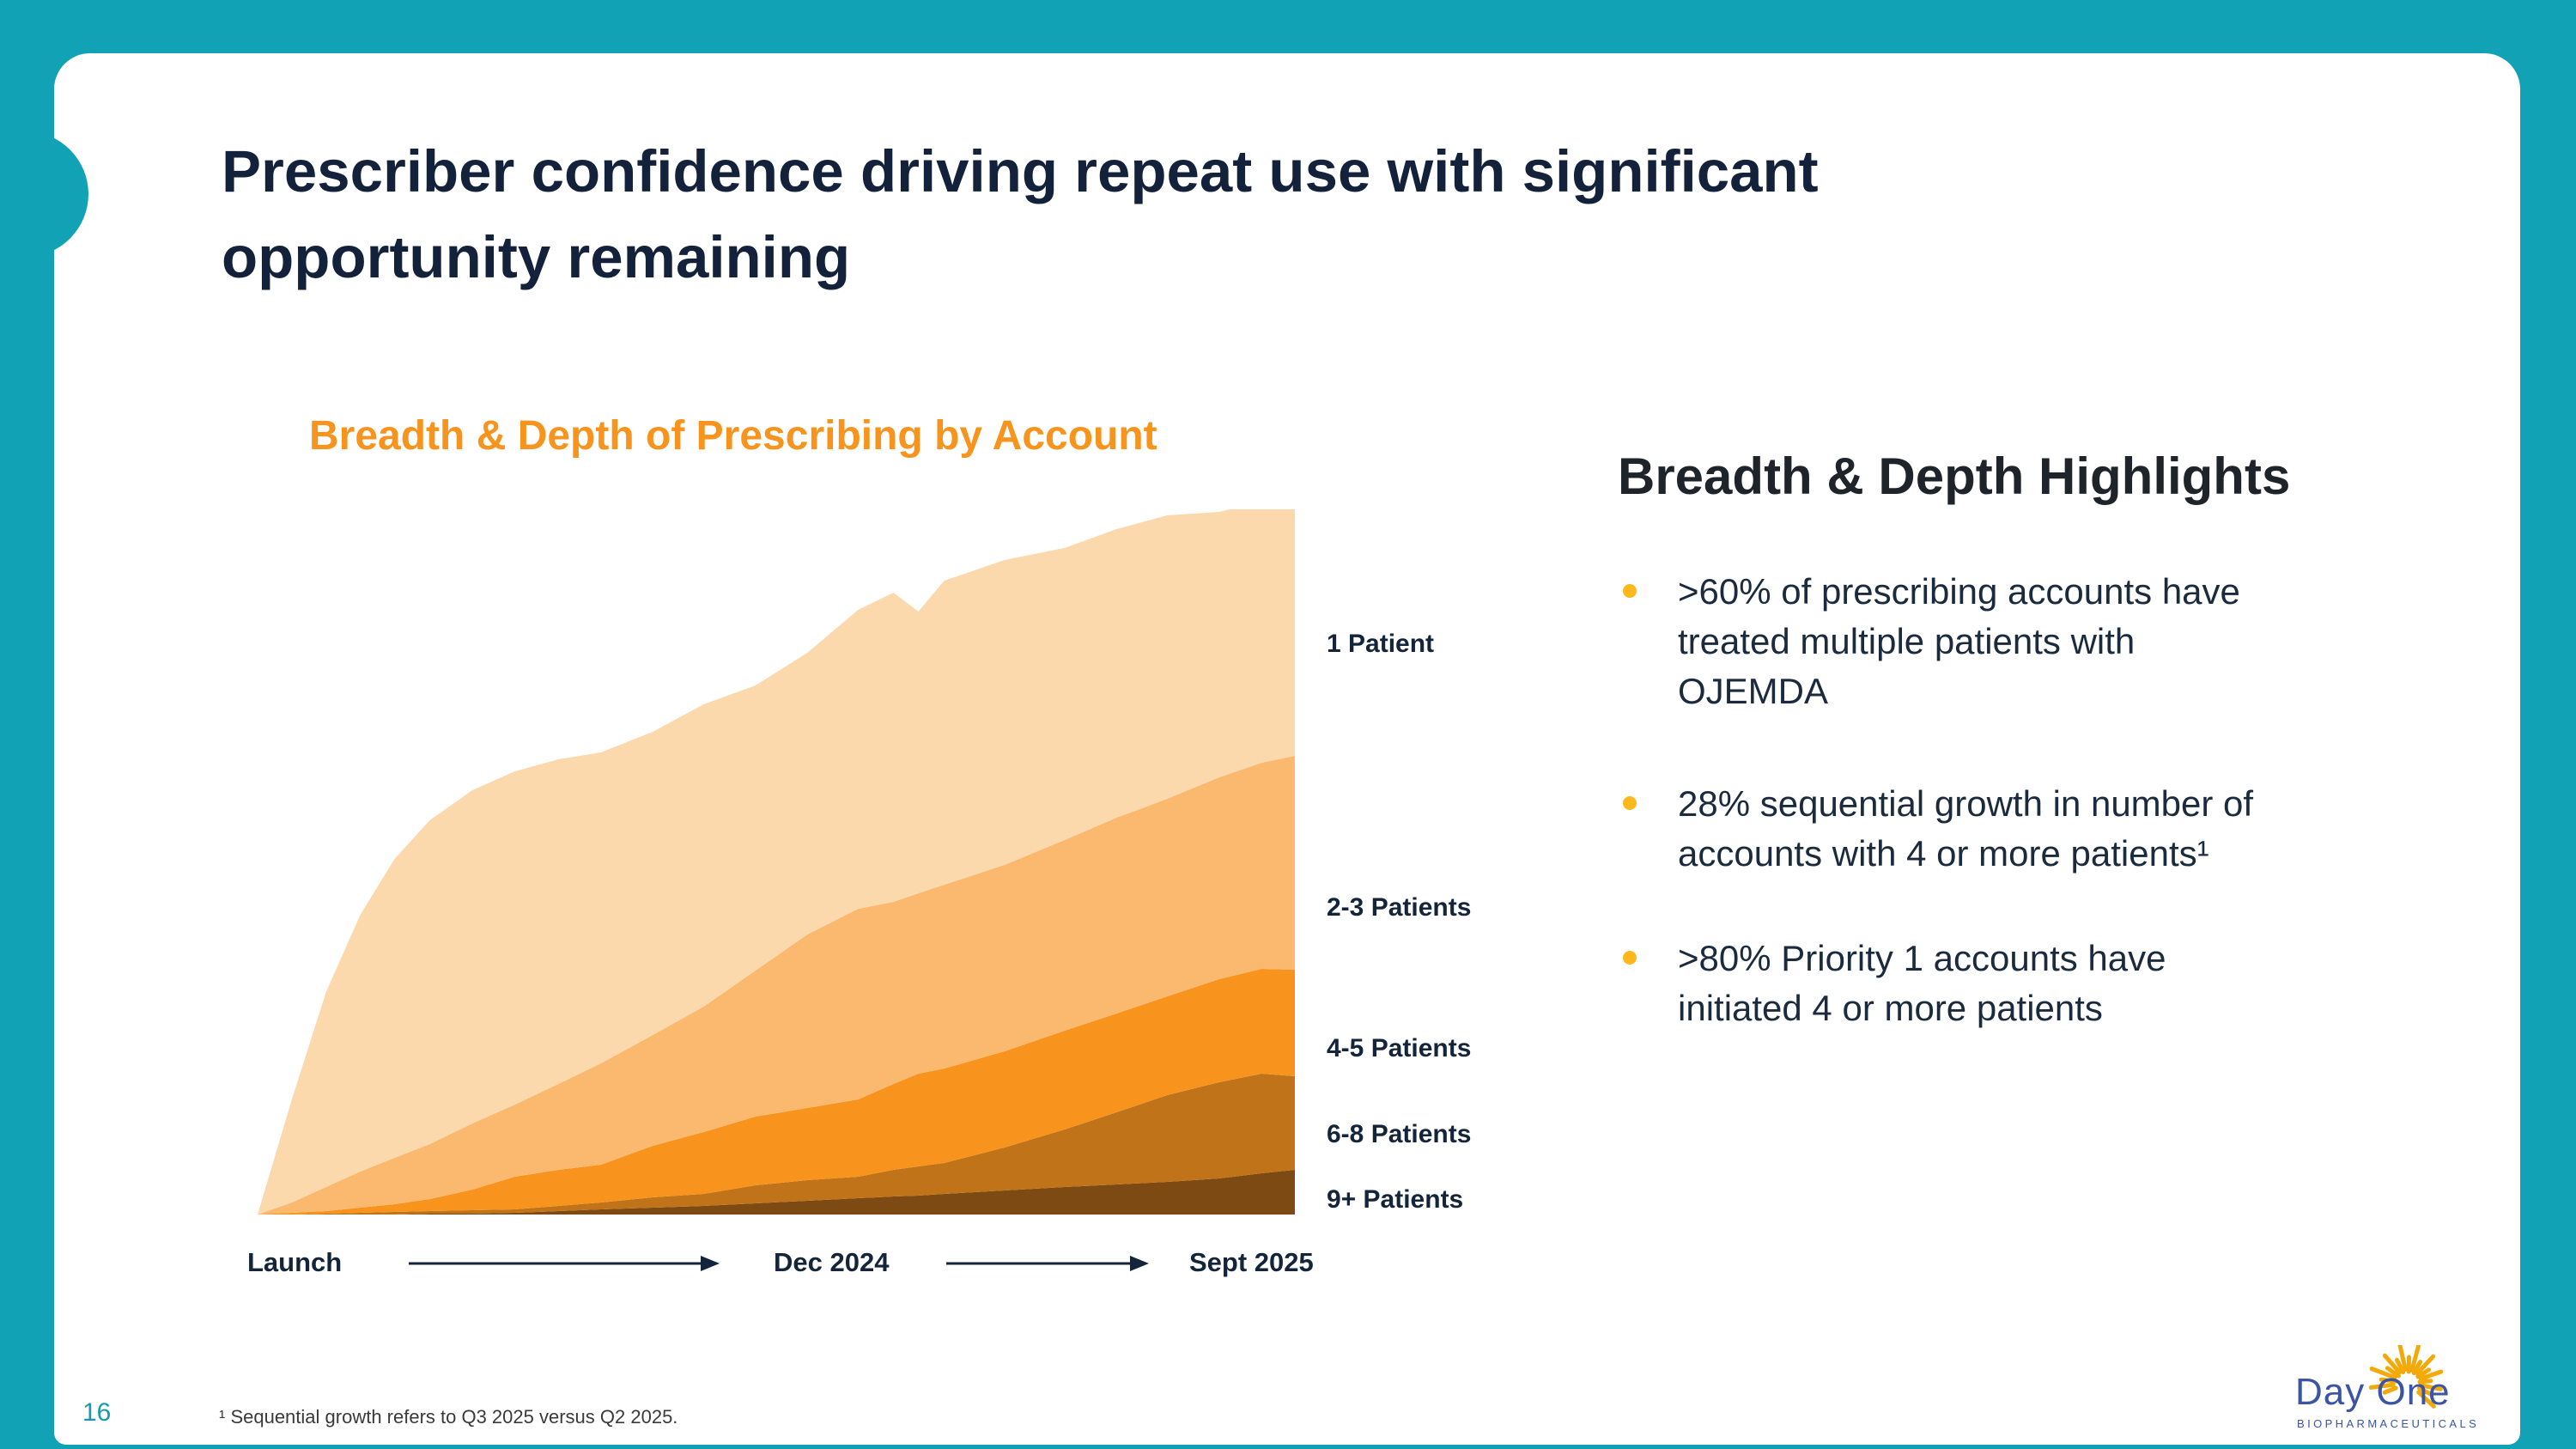 The width and height of the screenshot is (2576, 1449). What do you see at coordinates (1381, 644) in the screenshot?
I see `series-label-1-patient: 1 Patient` at bounding box center [1381, 644].